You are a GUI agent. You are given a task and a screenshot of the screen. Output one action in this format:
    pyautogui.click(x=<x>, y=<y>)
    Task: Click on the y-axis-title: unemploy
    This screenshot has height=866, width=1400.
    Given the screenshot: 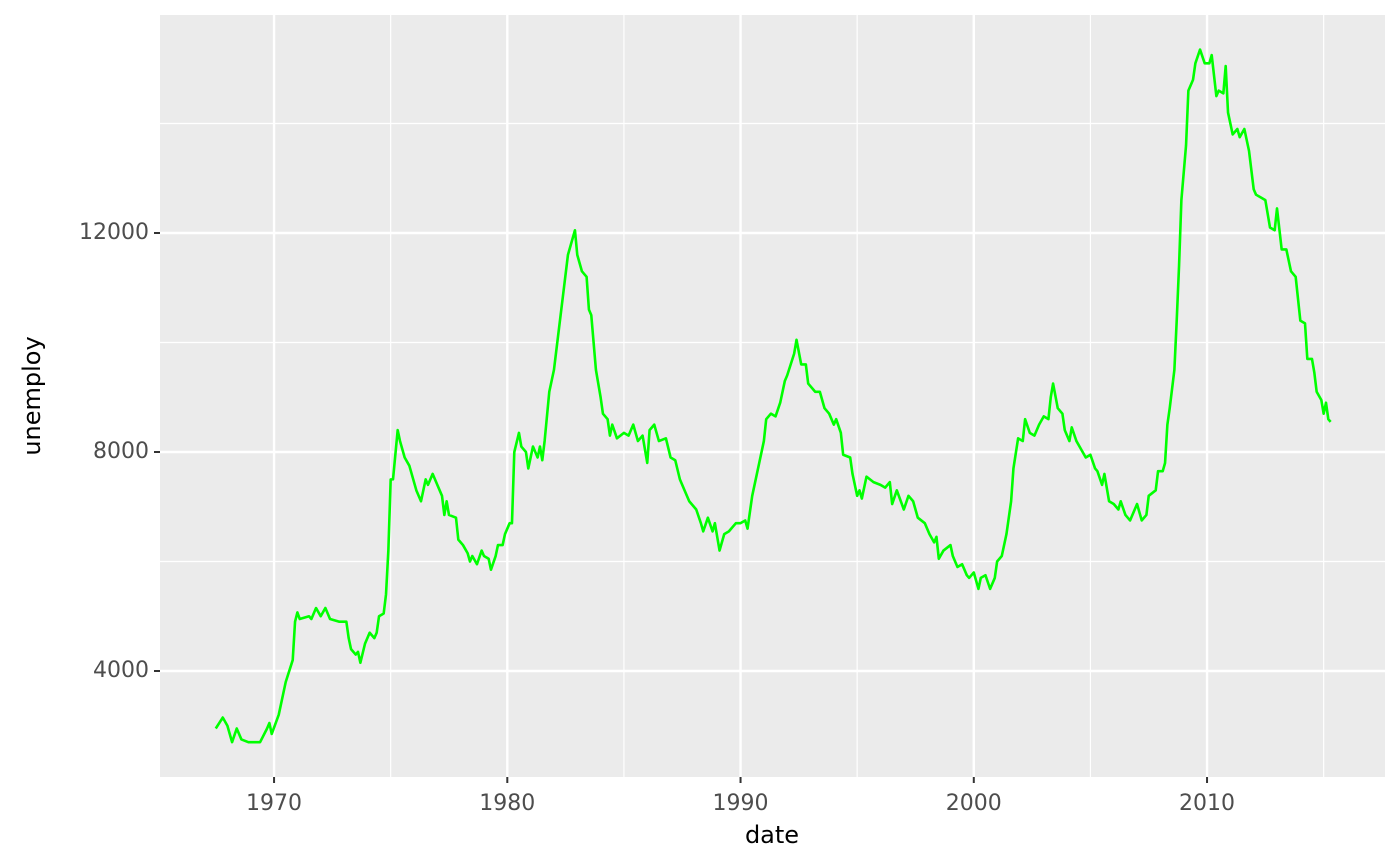 What is the action you would take?
    pyautogui.click(x=32, y=395)
    